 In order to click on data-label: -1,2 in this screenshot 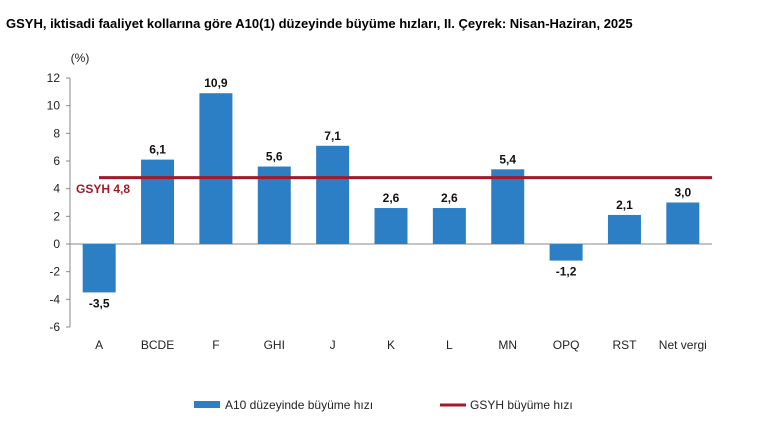, I will do `click(566, 272)`.